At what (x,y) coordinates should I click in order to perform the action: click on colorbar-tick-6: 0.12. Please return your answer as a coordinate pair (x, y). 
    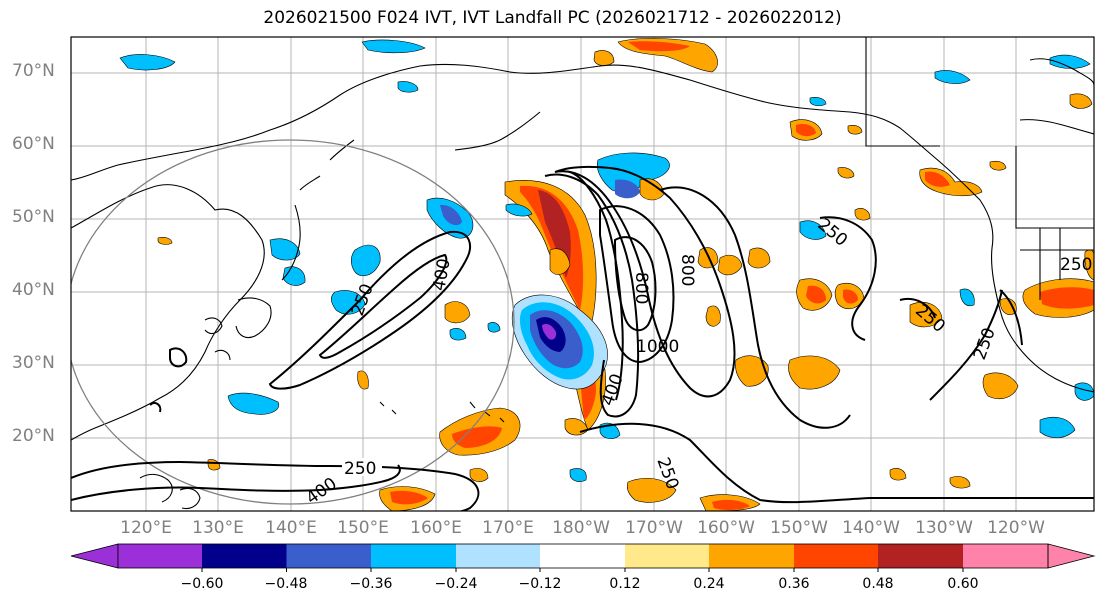
    Looking at the image, I should click on (625, 584).